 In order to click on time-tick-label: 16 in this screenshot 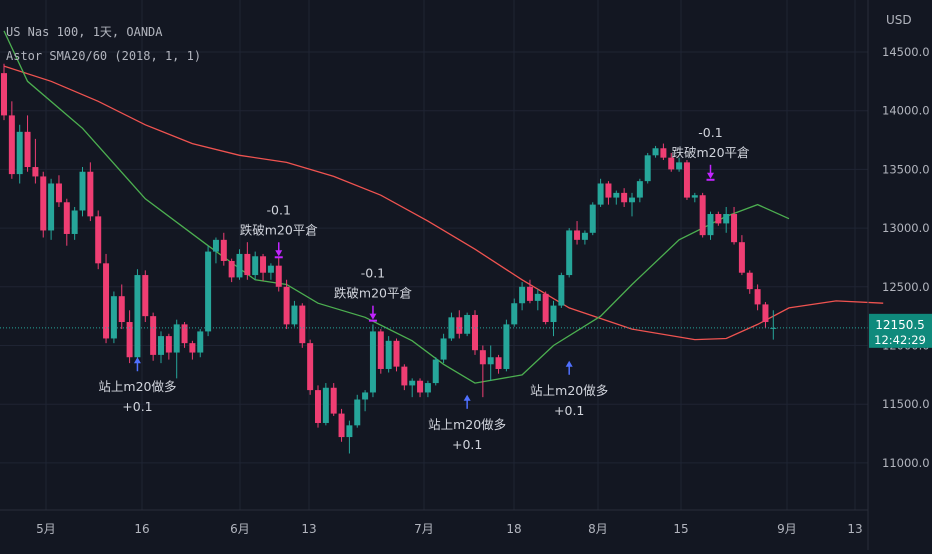, I will do `click(141, 529)`.